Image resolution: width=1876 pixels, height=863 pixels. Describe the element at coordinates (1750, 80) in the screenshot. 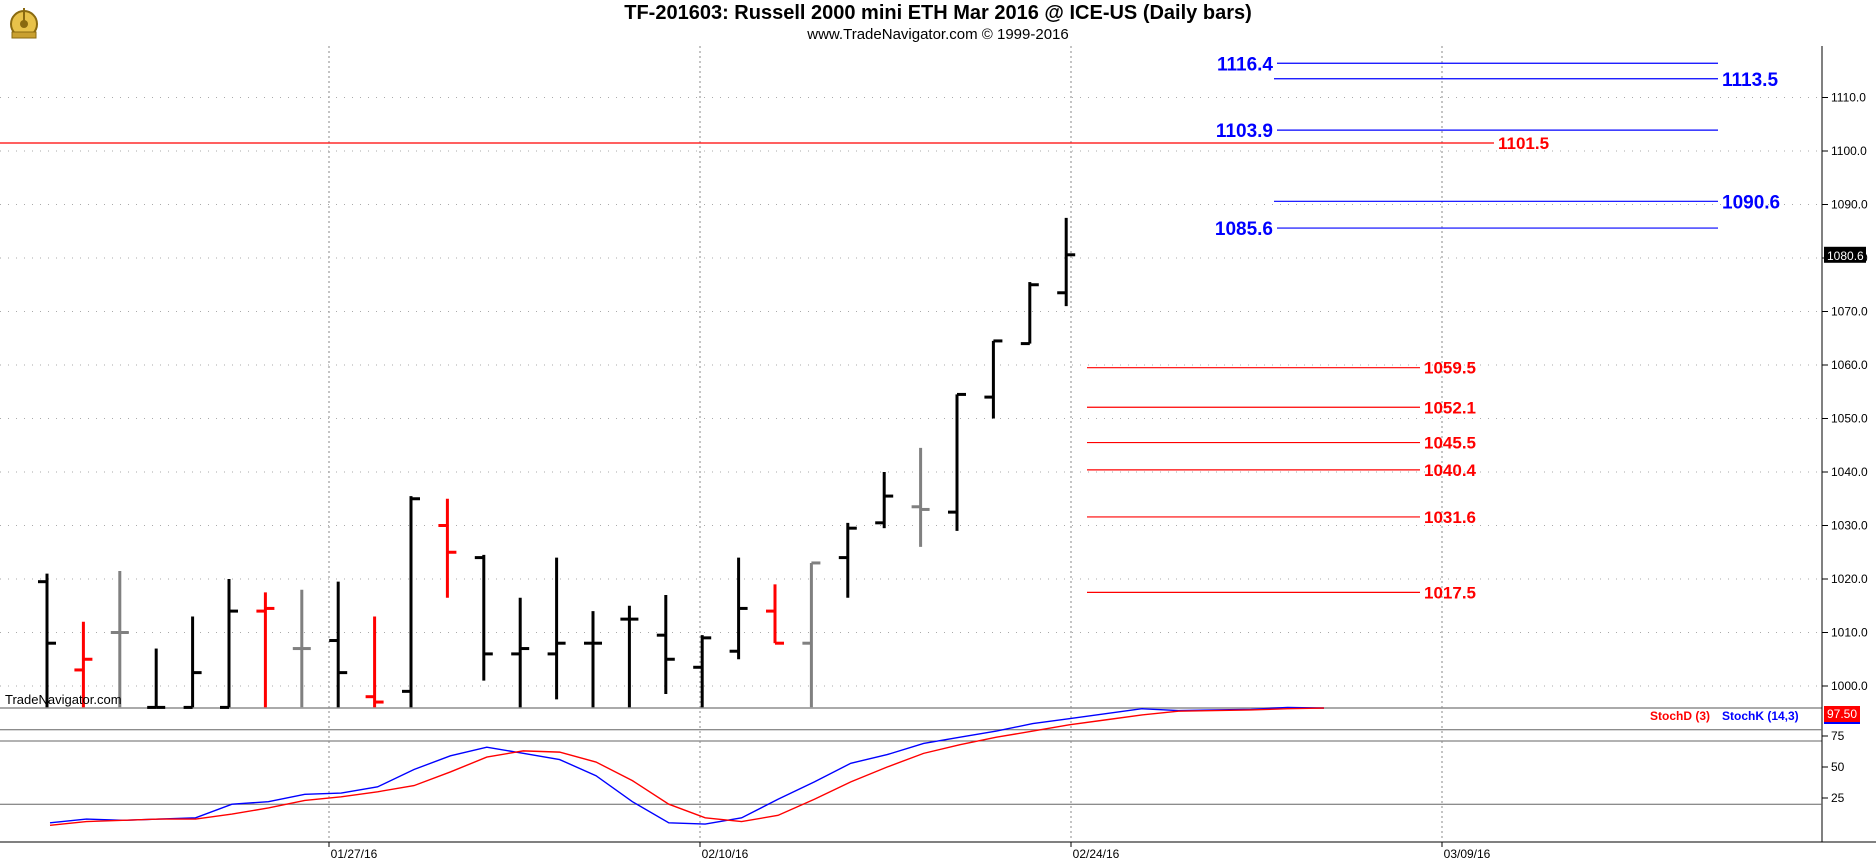

I see `target-level-label: 1113.5` at that location.